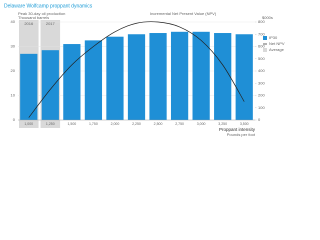  Describe the element at coordinates (51, 23) in the screenshot. I see `highlight-label: 2017` at that location.